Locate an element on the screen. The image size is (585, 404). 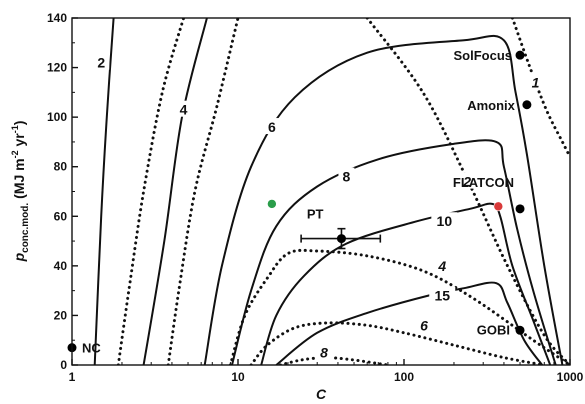
y-axis-title: pconc.mod. (MJ m-2 yr-1) is located at coordinates (20, 192).